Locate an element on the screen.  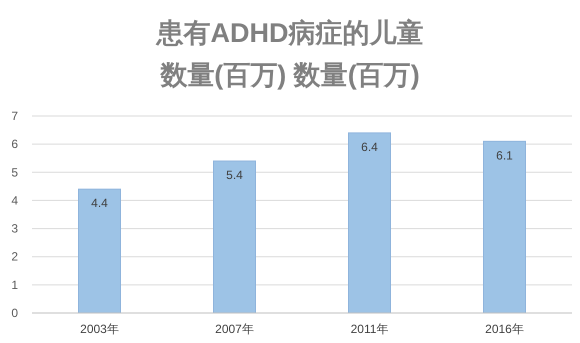
y-tick-label: 4 is located at coordinates (14, 200).